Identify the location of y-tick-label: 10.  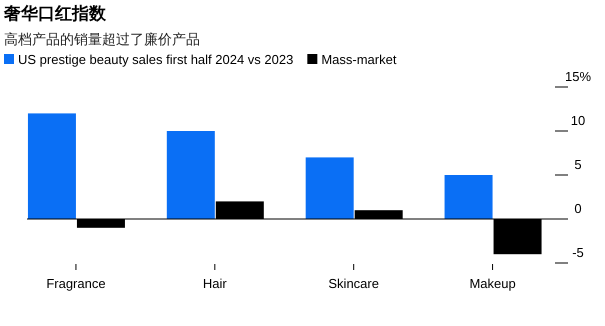
(578, 120).